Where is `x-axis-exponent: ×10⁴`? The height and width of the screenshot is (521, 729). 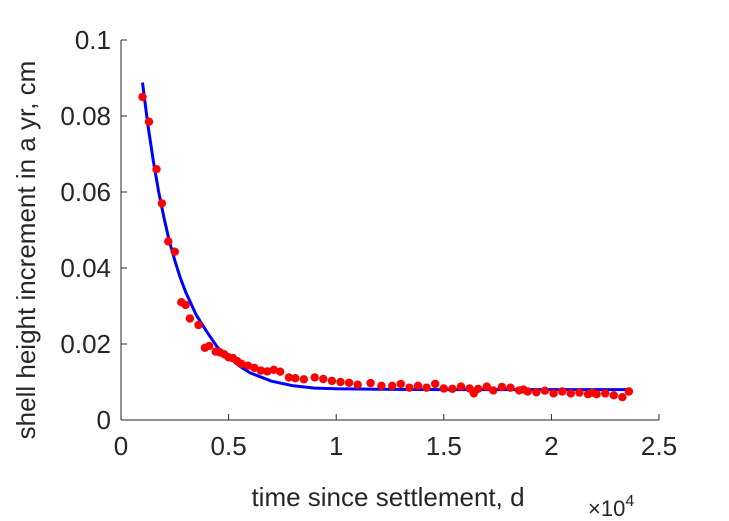 x-axis-exponent: ×10⁴ is located at coordinates (611, 507).